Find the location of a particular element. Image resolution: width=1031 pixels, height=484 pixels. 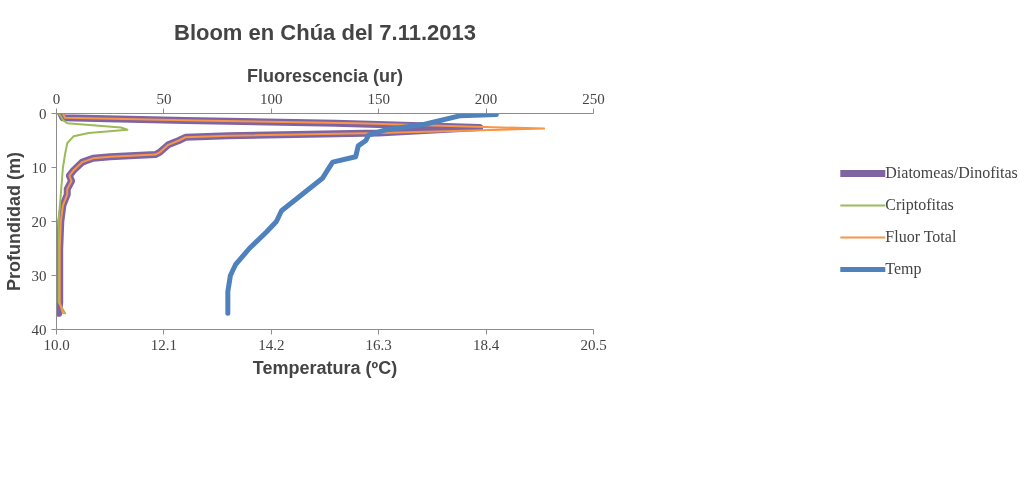

x-tick-label: 10.0 is located at coordinates (56, 344).